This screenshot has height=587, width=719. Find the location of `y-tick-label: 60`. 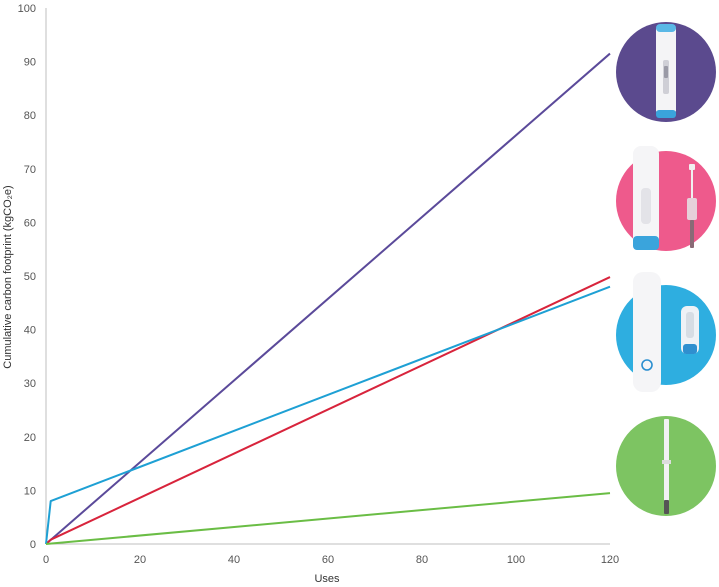

y-tick-label: 60 is located at coordinates (30, 223).